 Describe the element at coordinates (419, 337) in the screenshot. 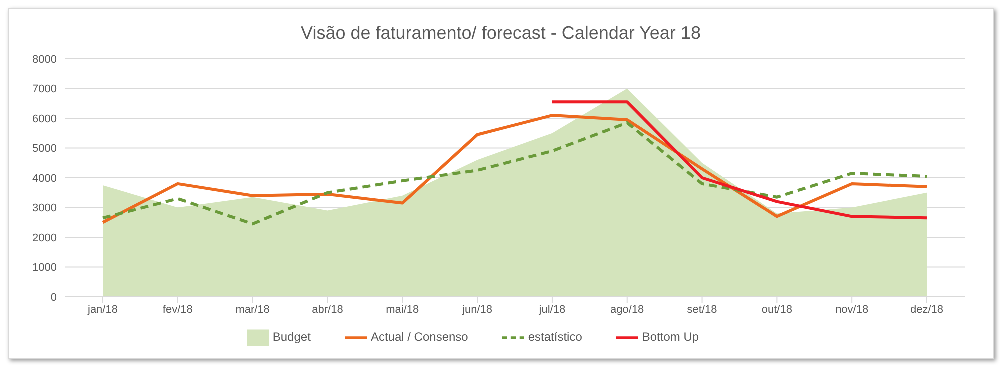

I see `legend-label: Actual / Consenso` at that location.